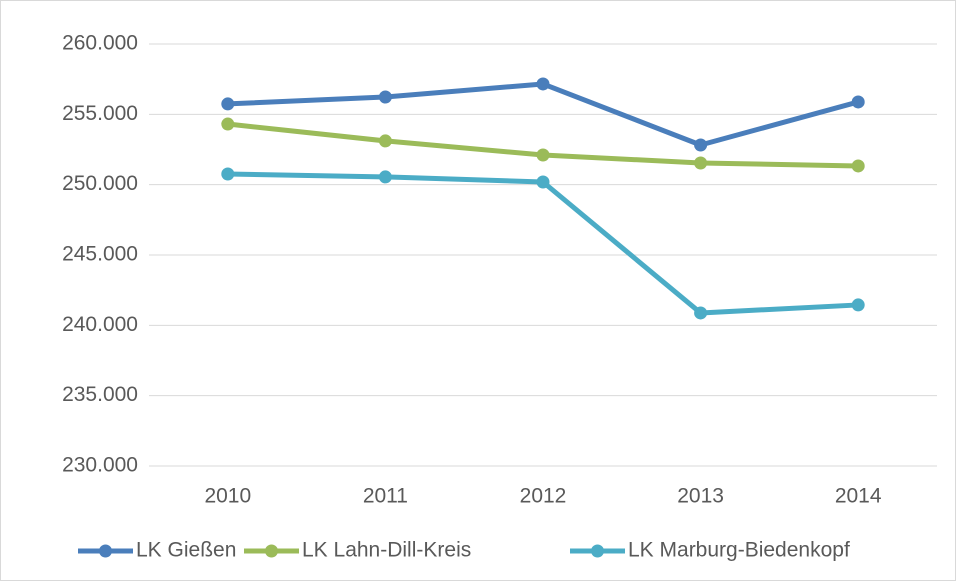  I want to click on legend-label: LK Lahn-Dill-Kreis, so click(386, 550).